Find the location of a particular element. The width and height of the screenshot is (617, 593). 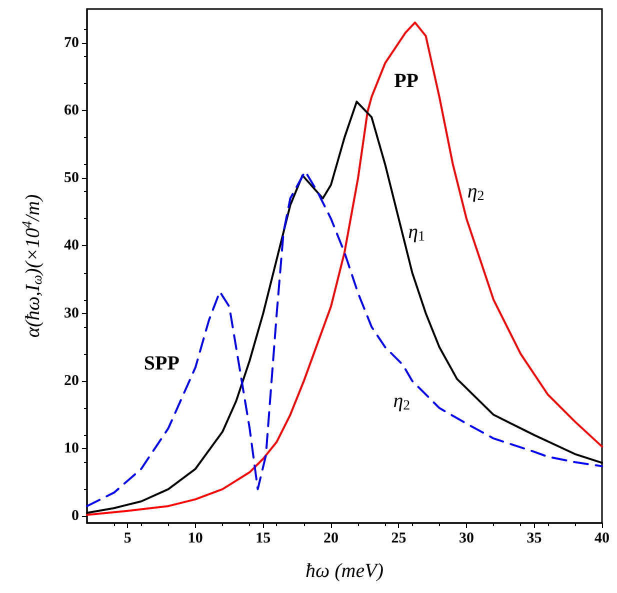

x-tick-label: 5 is located at coordinates (128, 538).